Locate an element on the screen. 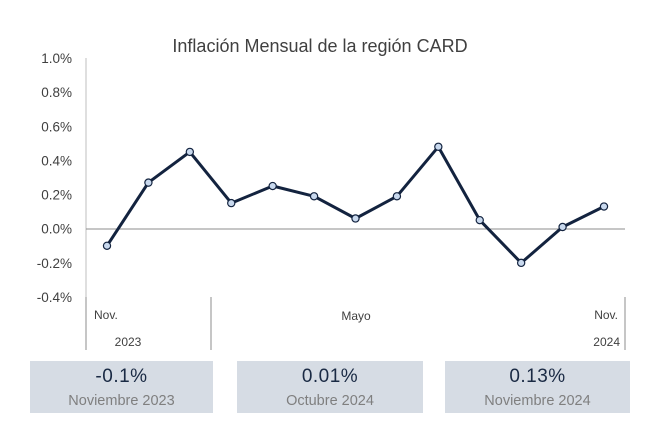 The width and height of the screenshot is (656, 439). x-label-mid-month: Mayo is located at coordinates (356, 316).